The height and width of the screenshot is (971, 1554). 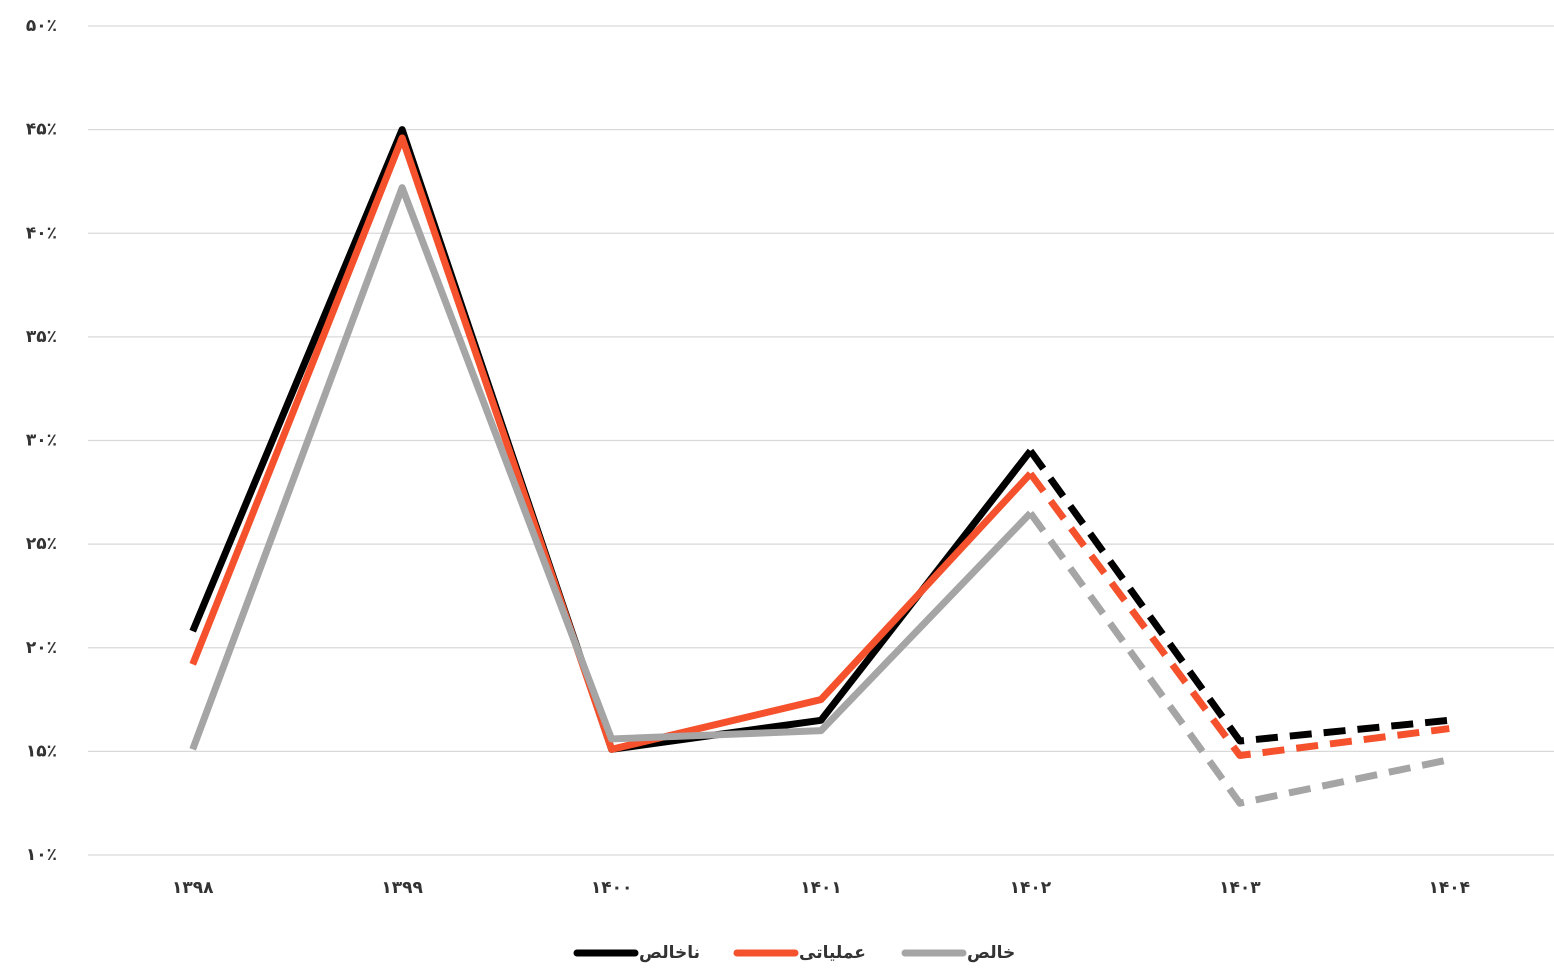 I want to click on x-tick-label: ۱۴۰۱, so click(x=821, y=888).